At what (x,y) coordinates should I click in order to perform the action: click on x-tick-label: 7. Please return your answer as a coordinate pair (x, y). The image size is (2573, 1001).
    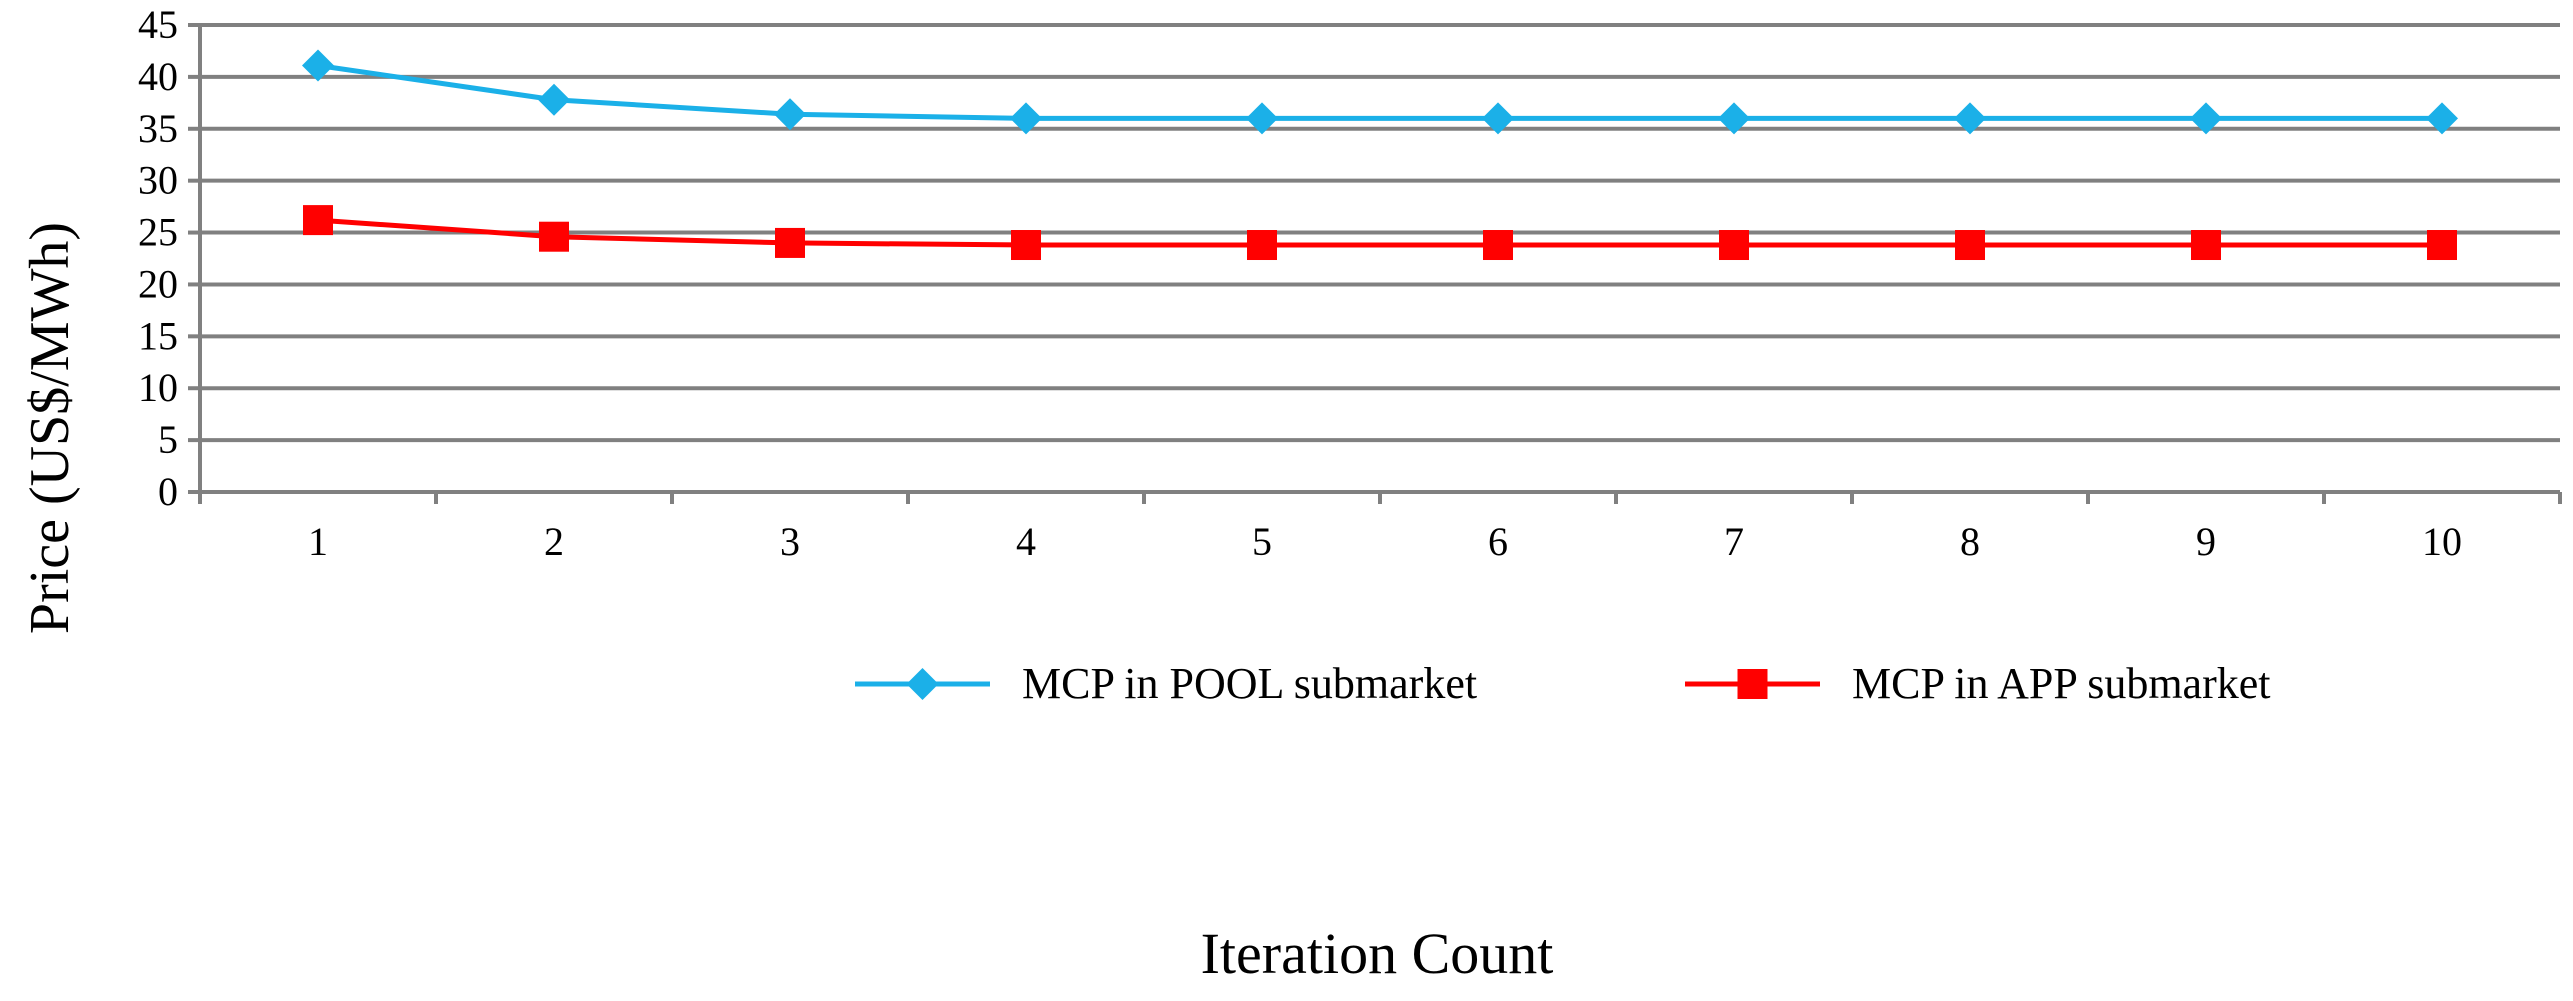
    Looking at the image, I should click on (1734, 541).